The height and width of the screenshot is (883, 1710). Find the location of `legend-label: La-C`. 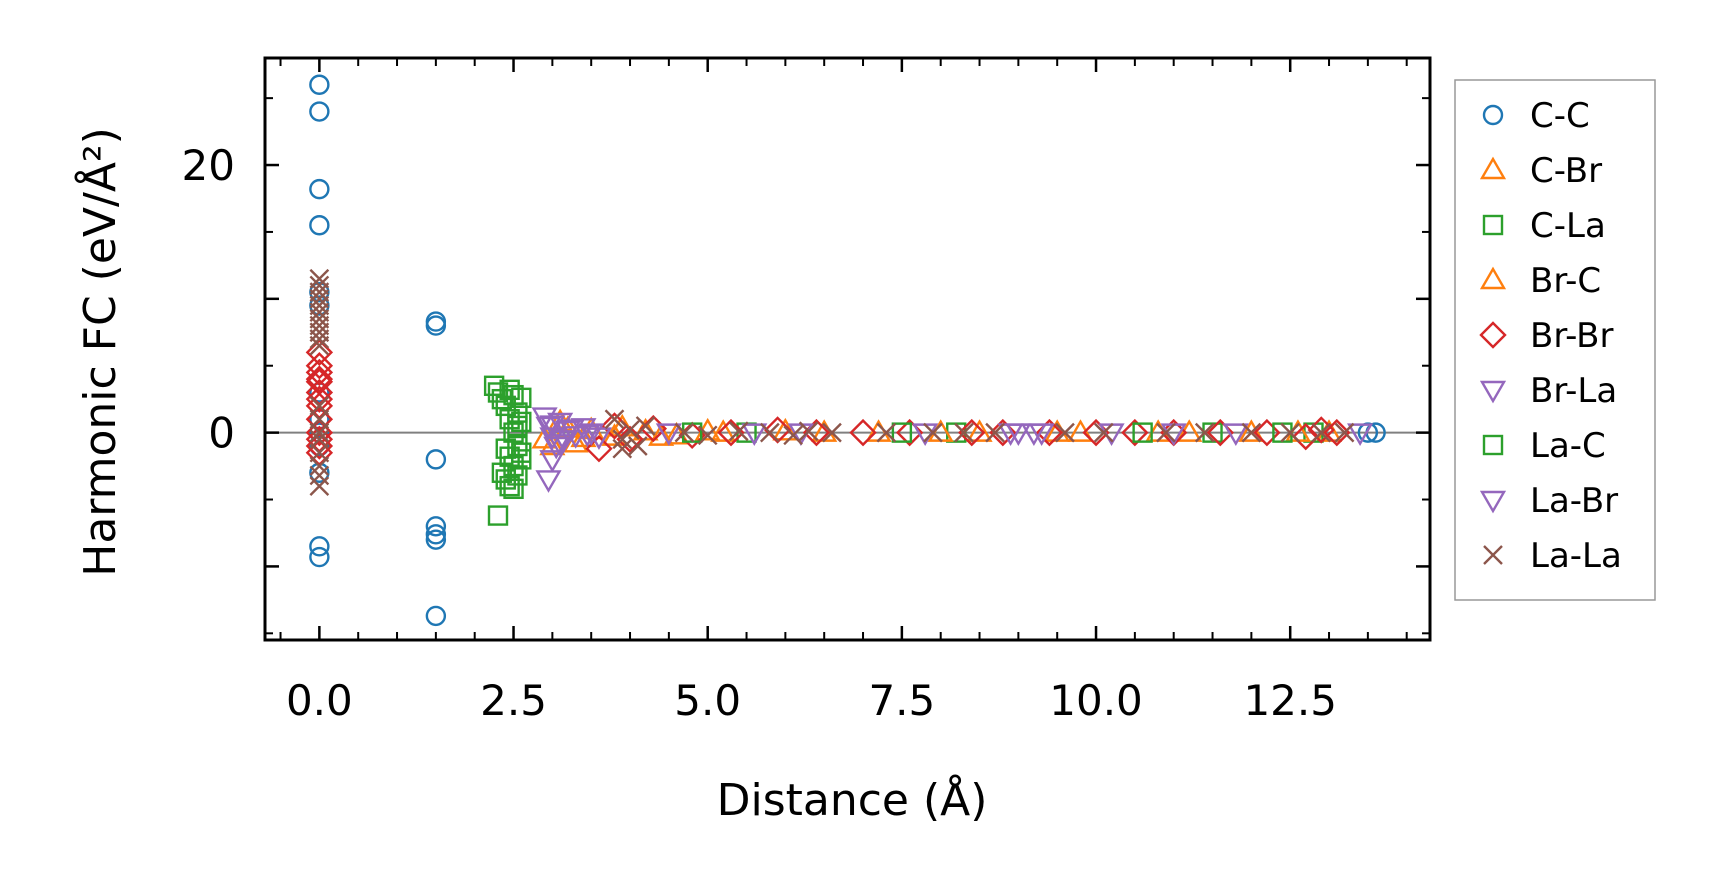

legend-label: La-C is located at coordinates (1568, 446).